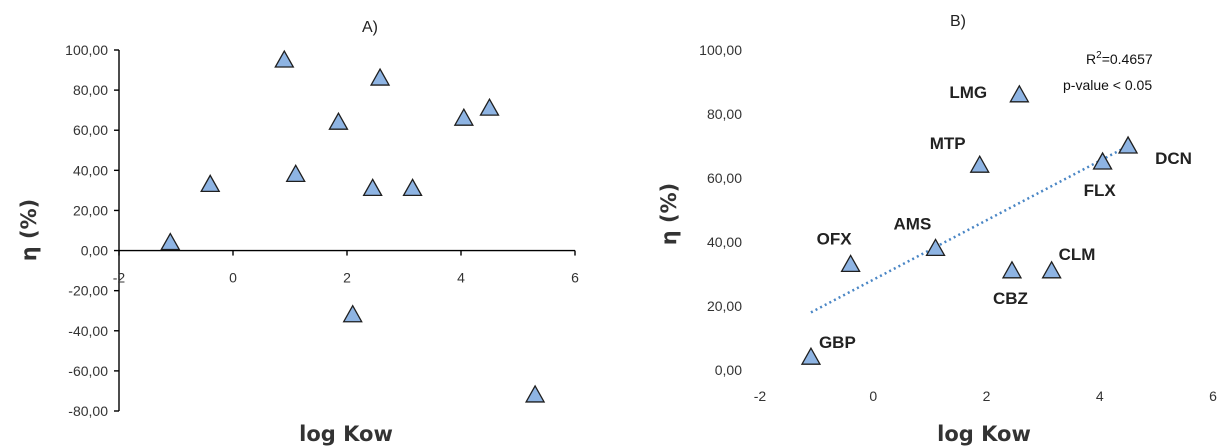 The height and width of the screenshot is (447, 1219). Describe the element at coordinates (1107, 85) in the screenshot. I see `chart-b-pvalue-annotation: p-value < 0.05` at that location.